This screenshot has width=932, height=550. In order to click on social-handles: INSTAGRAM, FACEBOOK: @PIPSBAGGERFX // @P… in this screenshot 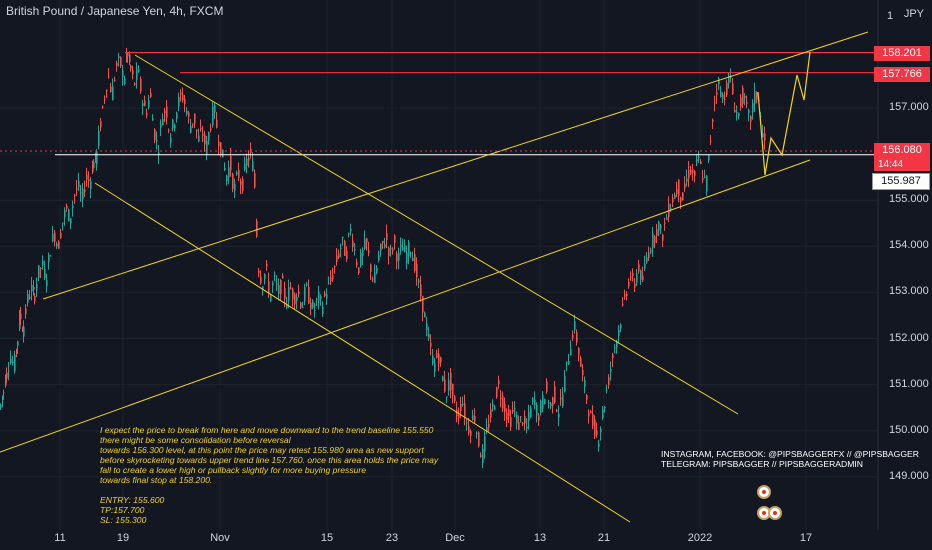, I will do `click(790, 459)`.